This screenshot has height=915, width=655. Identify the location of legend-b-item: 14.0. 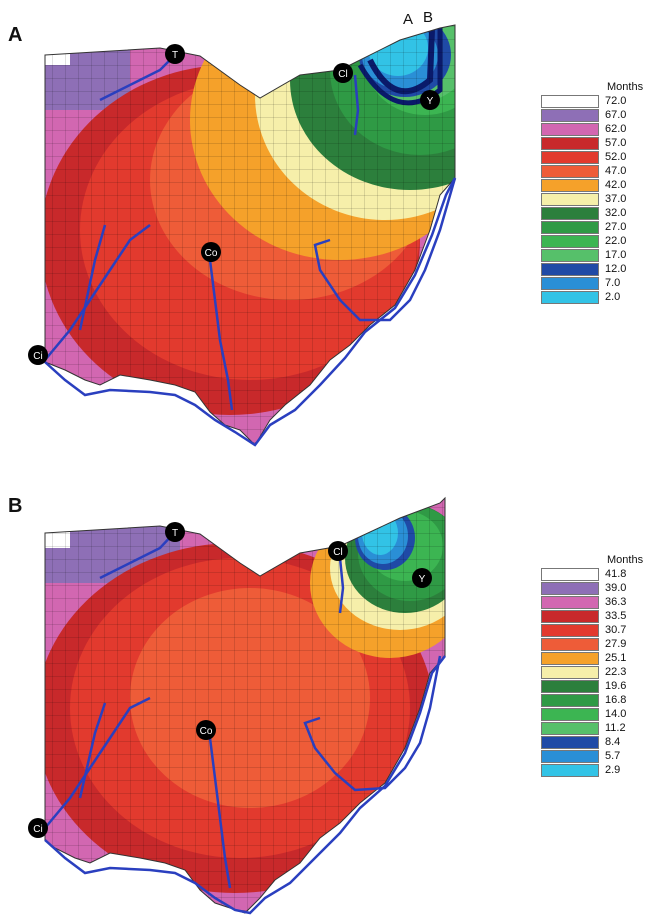
(596, 715).